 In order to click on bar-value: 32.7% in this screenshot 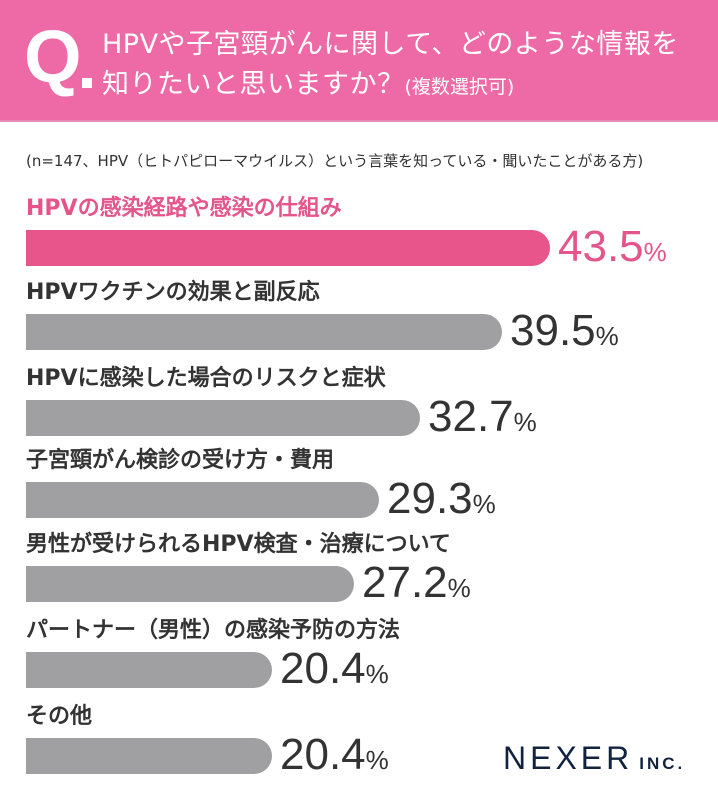, I will do `click(482, 419)`.